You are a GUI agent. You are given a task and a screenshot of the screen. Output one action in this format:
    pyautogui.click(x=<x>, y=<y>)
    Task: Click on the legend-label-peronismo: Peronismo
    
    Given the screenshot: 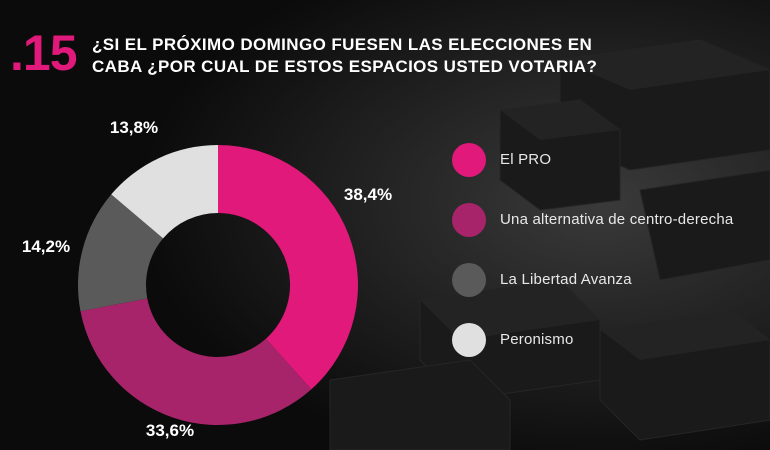 What is the action you would take?
    pyautogui.click(x=537, y=339)
    